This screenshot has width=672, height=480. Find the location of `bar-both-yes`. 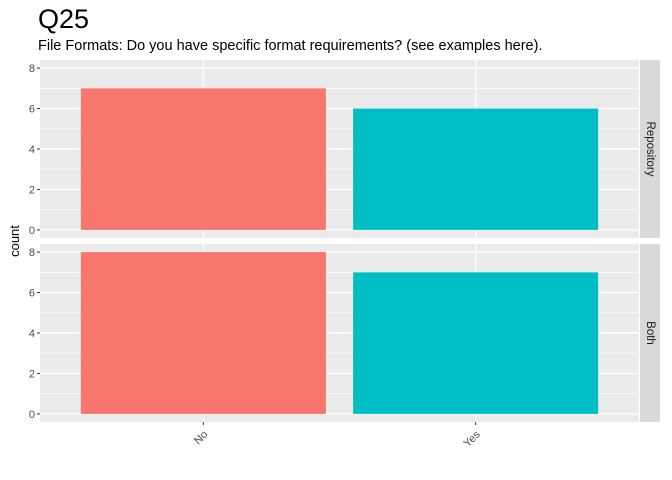

bar-both-yes is located at coordinates (476, 343).